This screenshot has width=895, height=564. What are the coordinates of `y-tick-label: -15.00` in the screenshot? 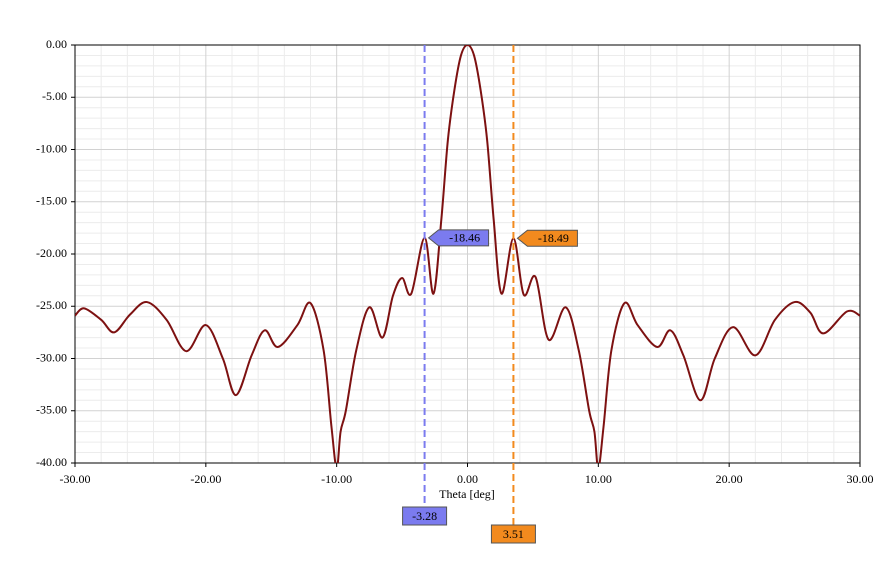 It's located at (51, 201).